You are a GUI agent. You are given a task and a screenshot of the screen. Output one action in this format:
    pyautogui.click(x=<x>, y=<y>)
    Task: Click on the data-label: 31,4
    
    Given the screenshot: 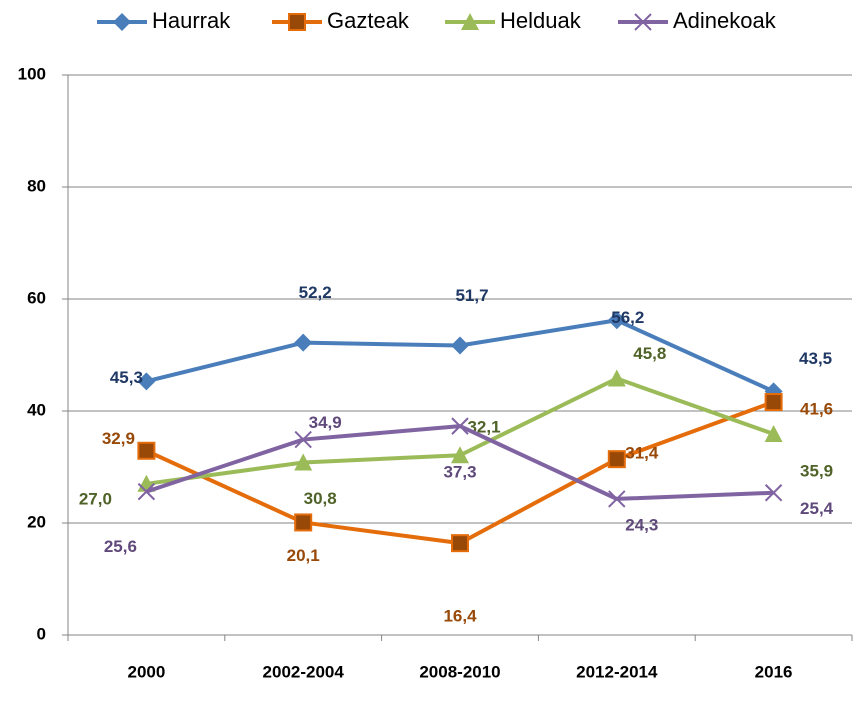 What is the action you would take?
    pyautogui.click(x=642, y=453)
    